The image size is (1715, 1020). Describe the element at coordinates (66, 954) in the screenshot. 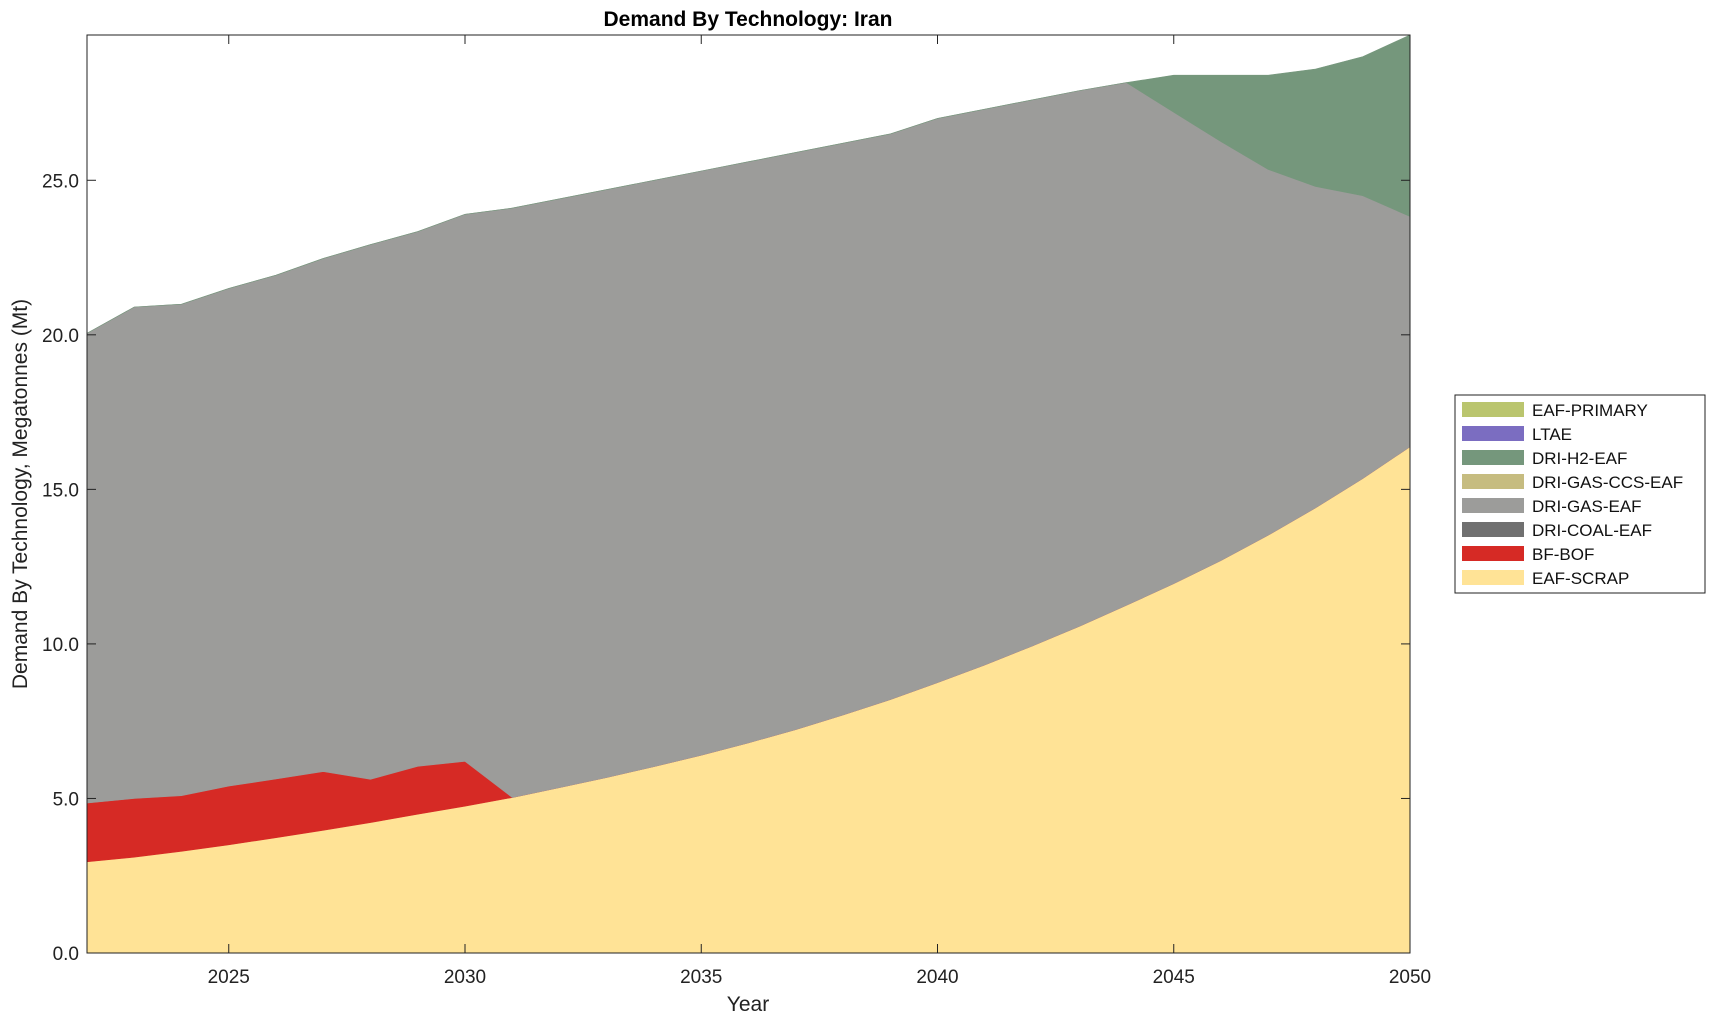

I see `y-tick-label: 0.0` at that location.